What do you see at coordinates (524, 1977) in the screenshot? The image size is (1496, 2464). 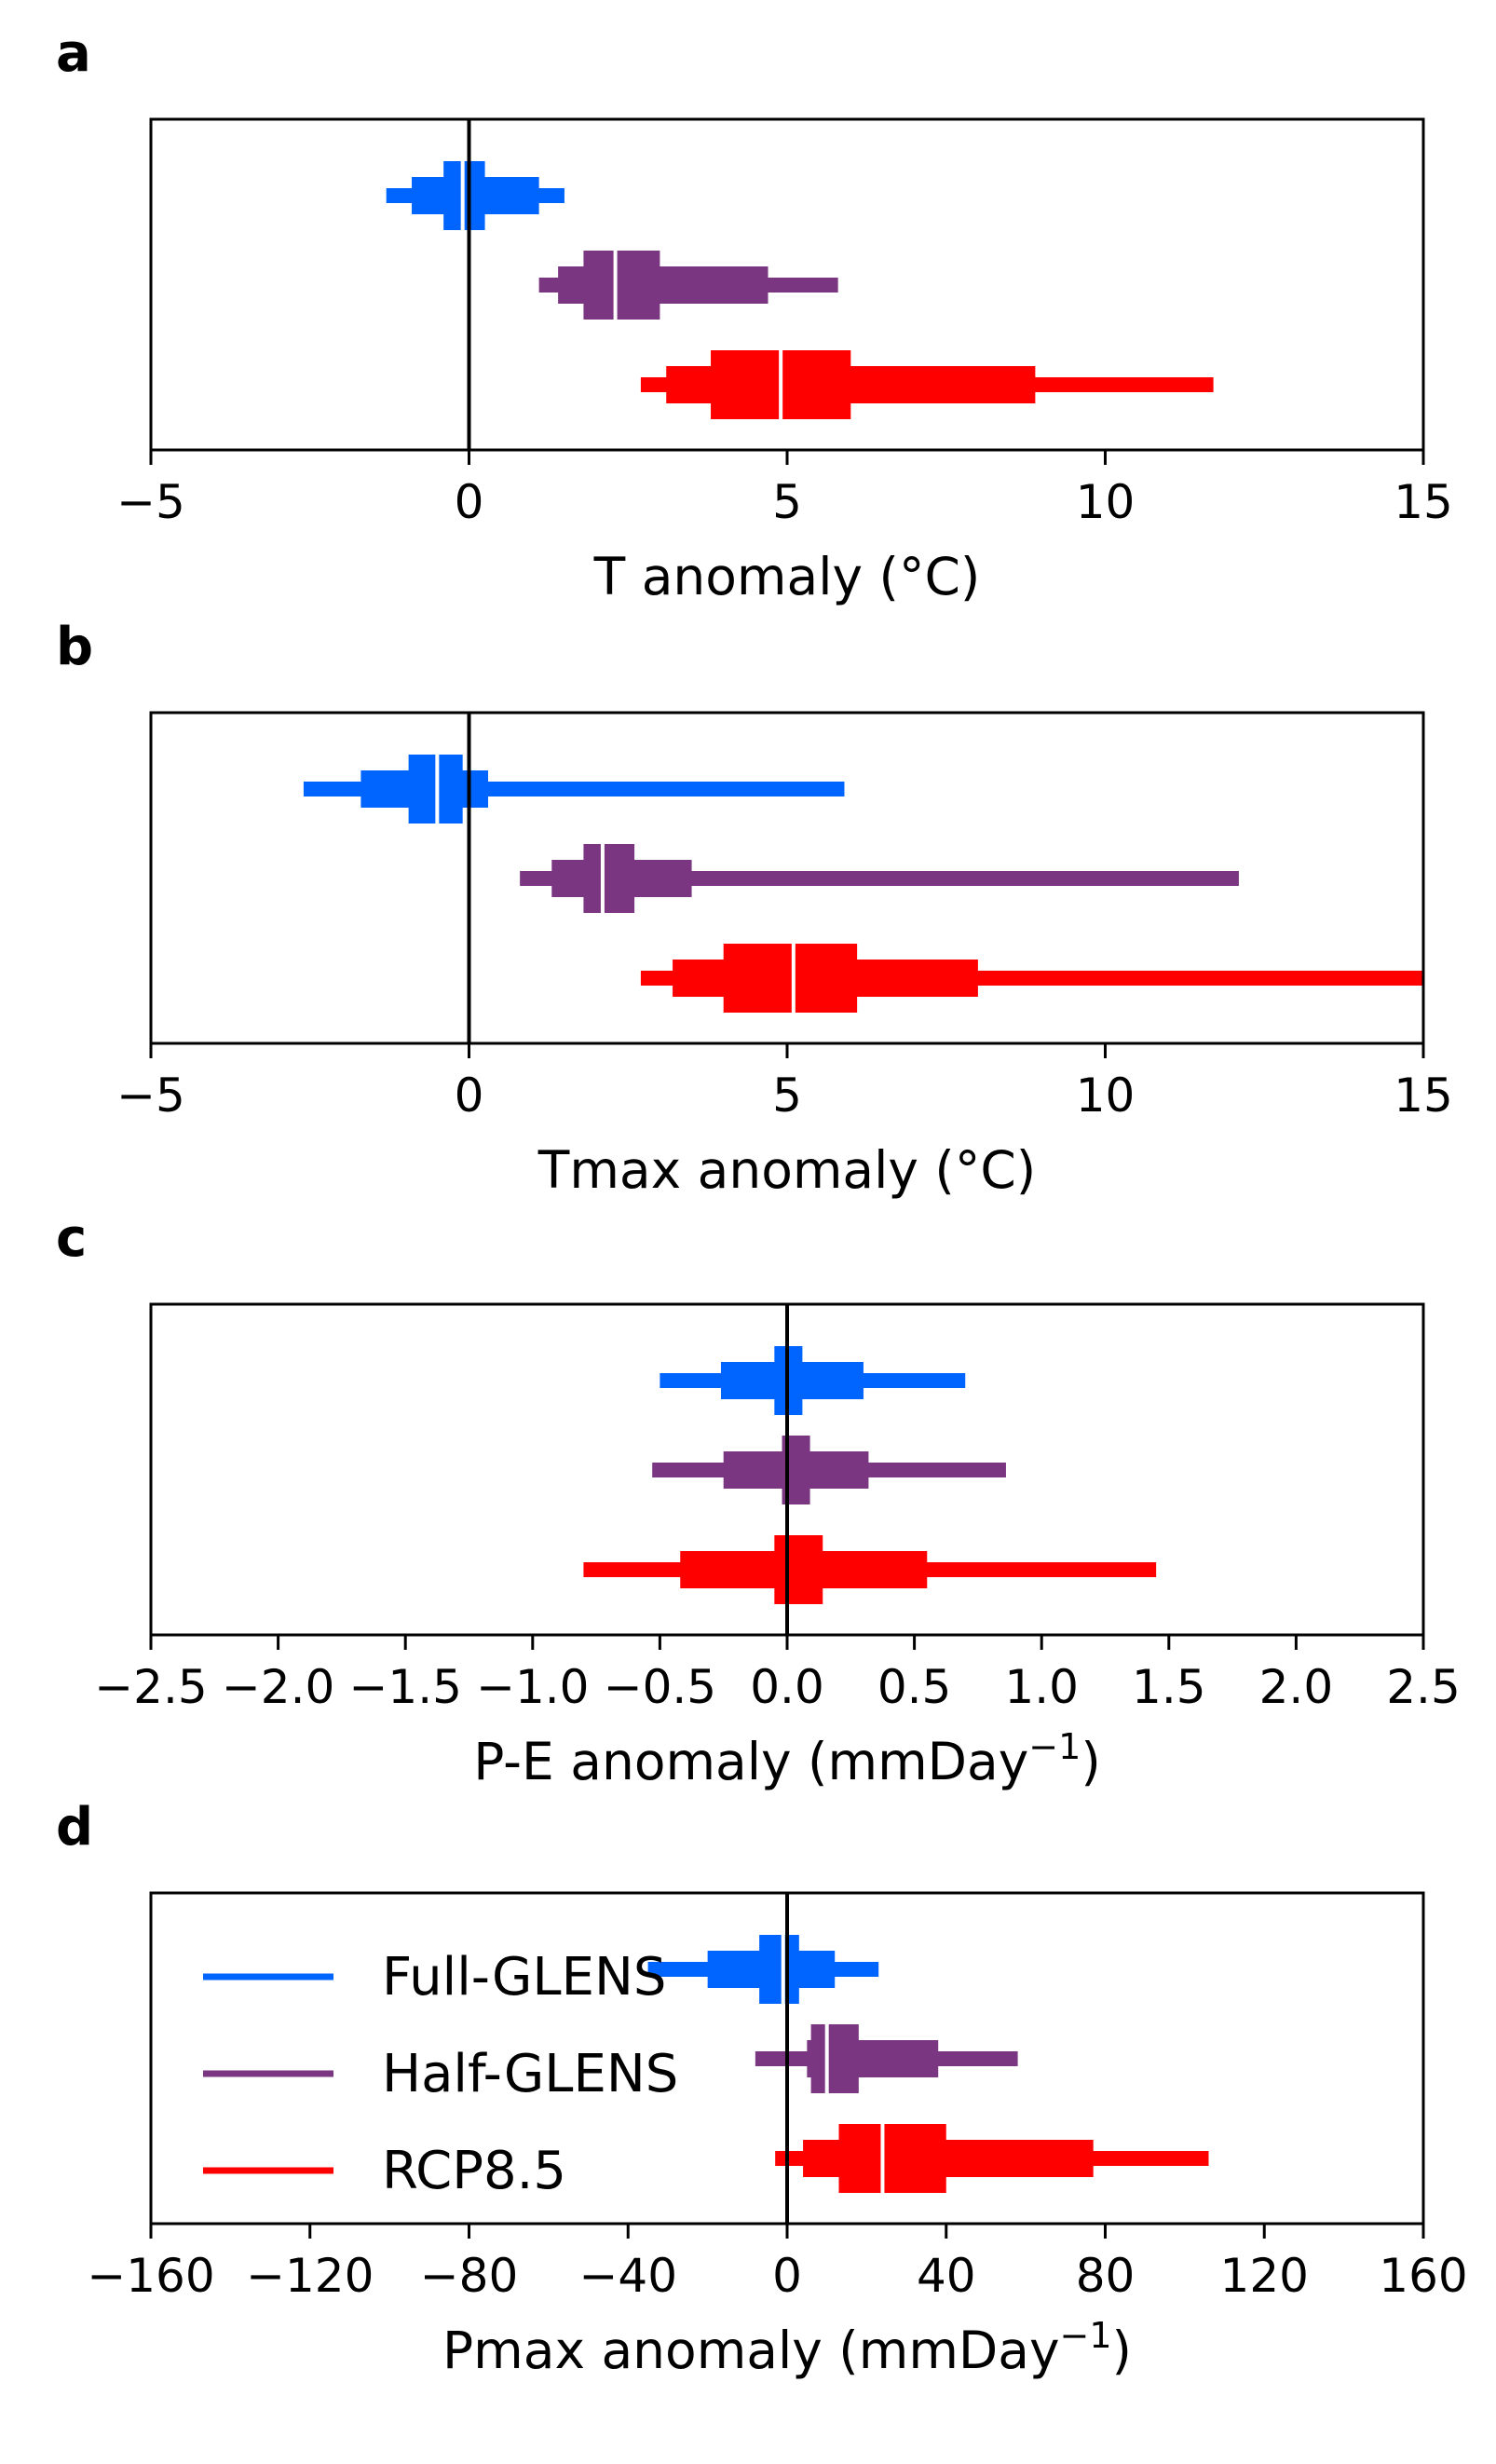 I see `legend-label-Full-GLENS: Full-GLENS` at bounding box center [524, 1977].